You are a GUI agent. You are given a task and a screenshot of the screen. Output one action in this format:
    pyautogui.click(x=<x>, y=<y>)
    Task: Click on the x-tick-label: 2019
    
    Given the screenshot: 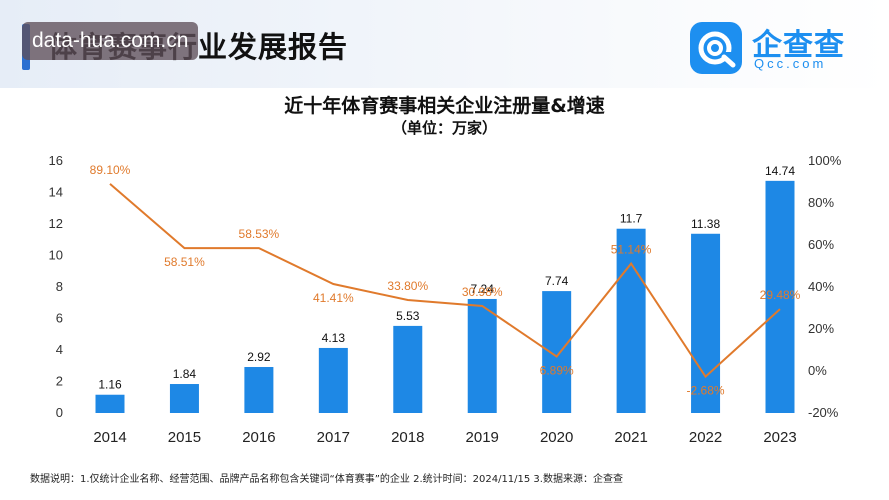 What is the action you would take?
    pyautogui.click(x=482, y=437)
    